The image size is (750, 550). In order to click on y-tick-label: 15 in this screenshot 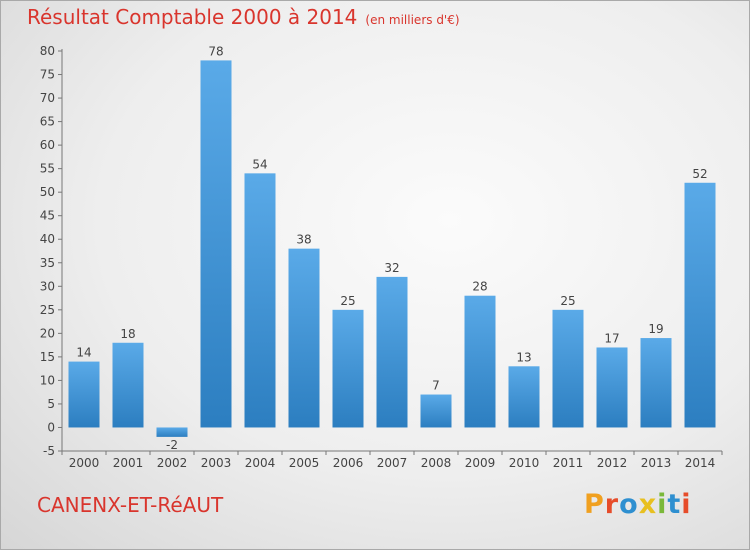, I will do `click(47, 357)`.